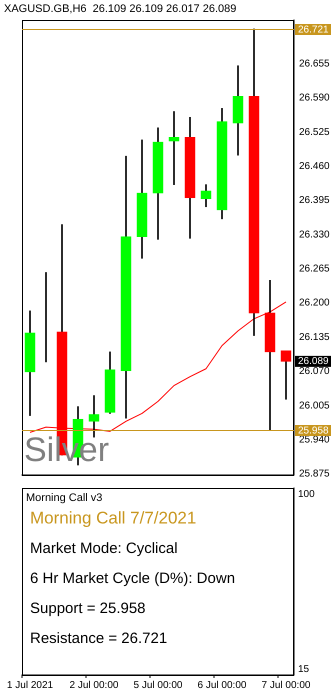  I want to click on chart-title: XAGUSD.GB,H6 26.109 26.109 26.017 26.089, so click(120, 9).